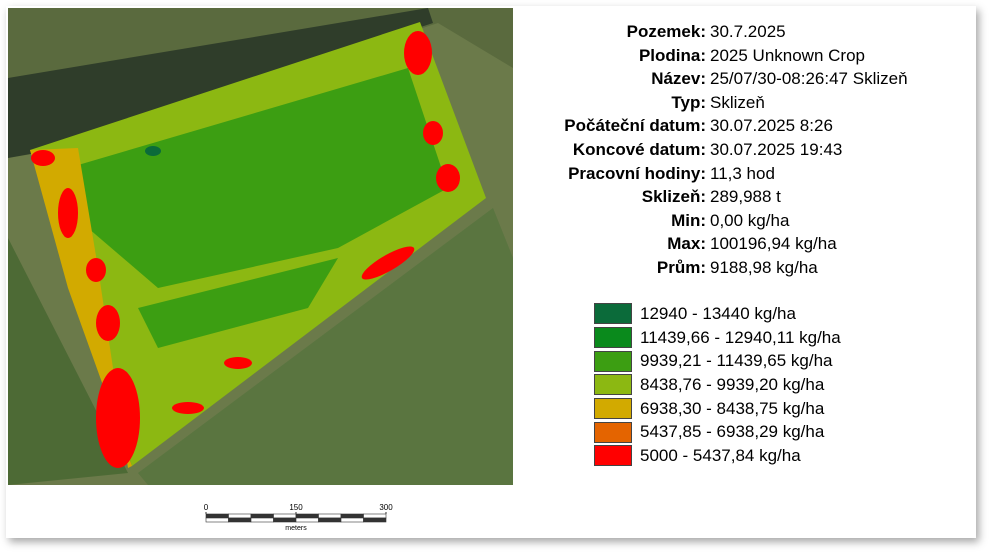 The width and height of the screenshot is (992, 558). I want to click on info-value: 9188,98 kg/ha, so click(764, 267).